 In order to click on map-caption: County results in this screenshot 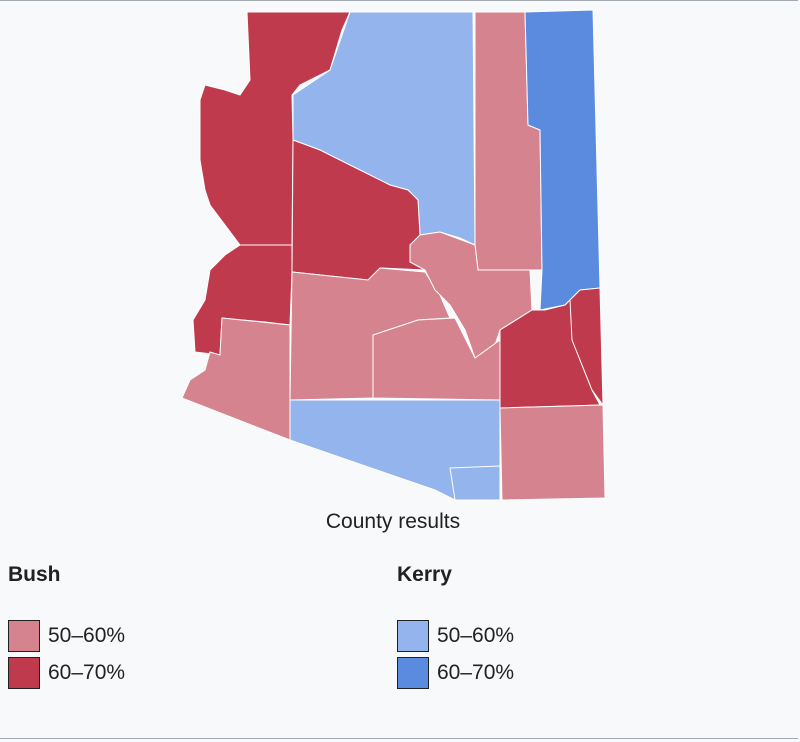, I will do `click(393, 521)`.